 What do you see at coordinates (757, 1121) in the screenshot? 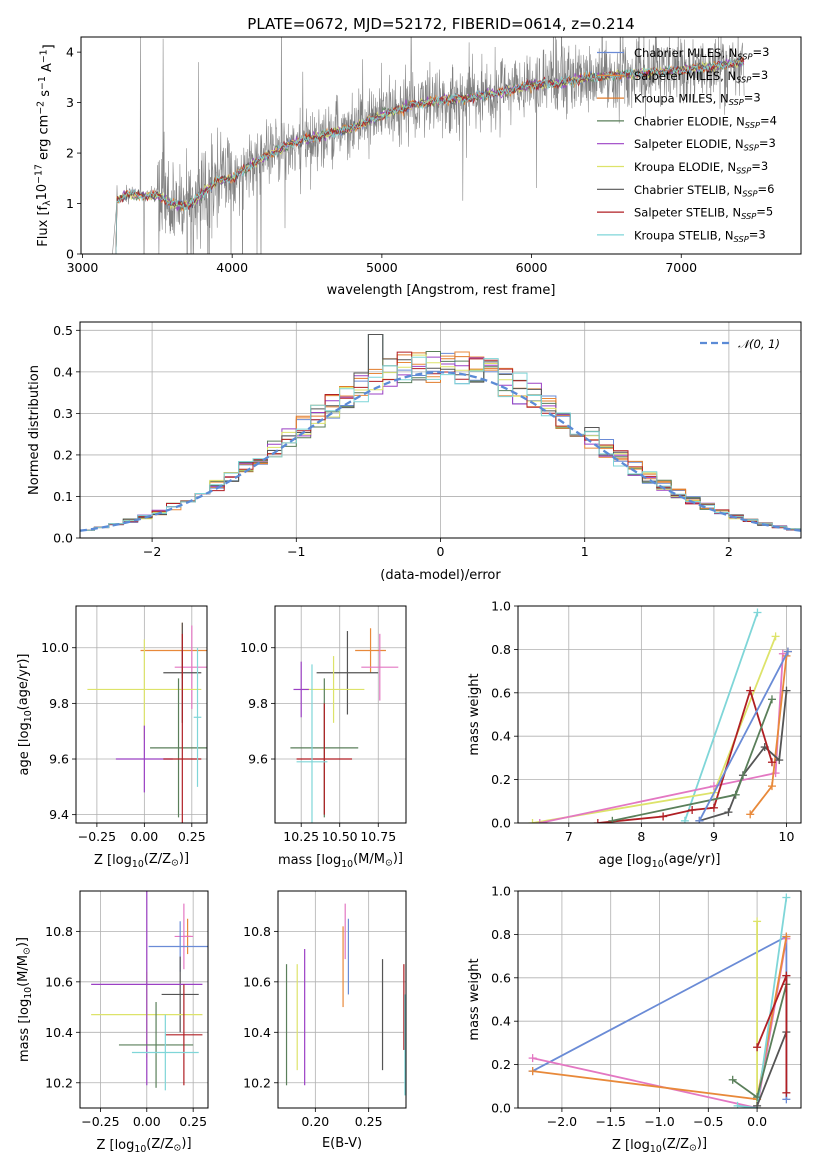
I see `x-tick-label: 0.0` at bounding box center [757, 1121].